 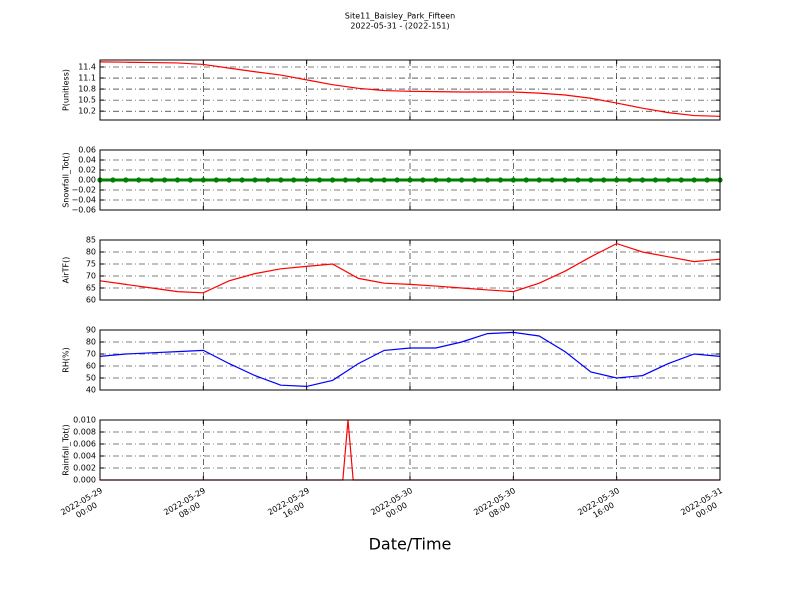 What do you see at coordinates (66, 450) in the screenshot?
I see `y-axis-label: Rainfall_Tot()` at bounding box center [66, 450].